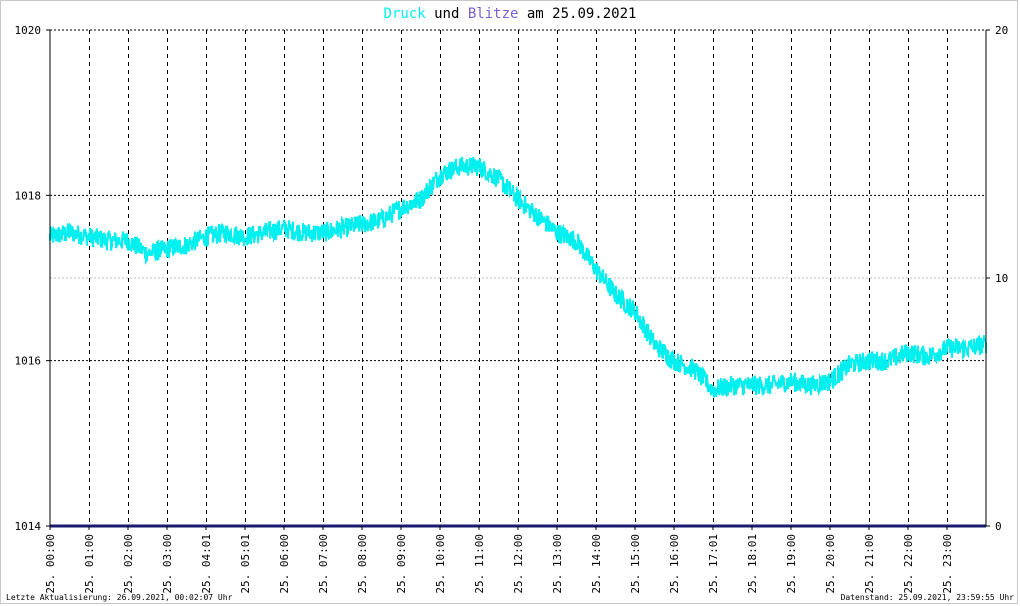  Describe the element at coordinates (28, 30) in the screenshot. I see `y-left-tick-label: 1020` at that location.